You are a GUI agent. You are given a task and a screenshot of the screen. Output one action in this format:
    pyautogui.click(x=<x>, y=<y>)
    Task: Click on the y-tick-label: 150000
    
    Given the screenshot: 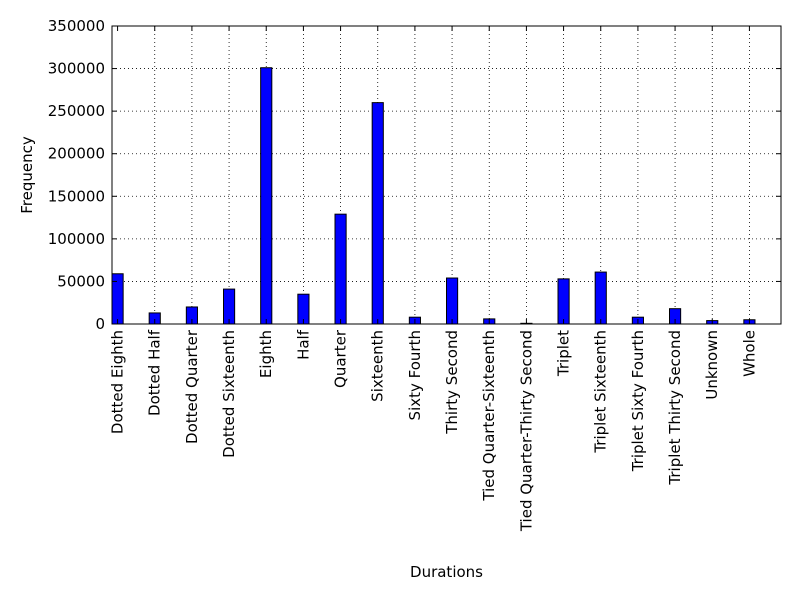 What is the action you would take?
    pyautogui.click(x=76, y=196)
    